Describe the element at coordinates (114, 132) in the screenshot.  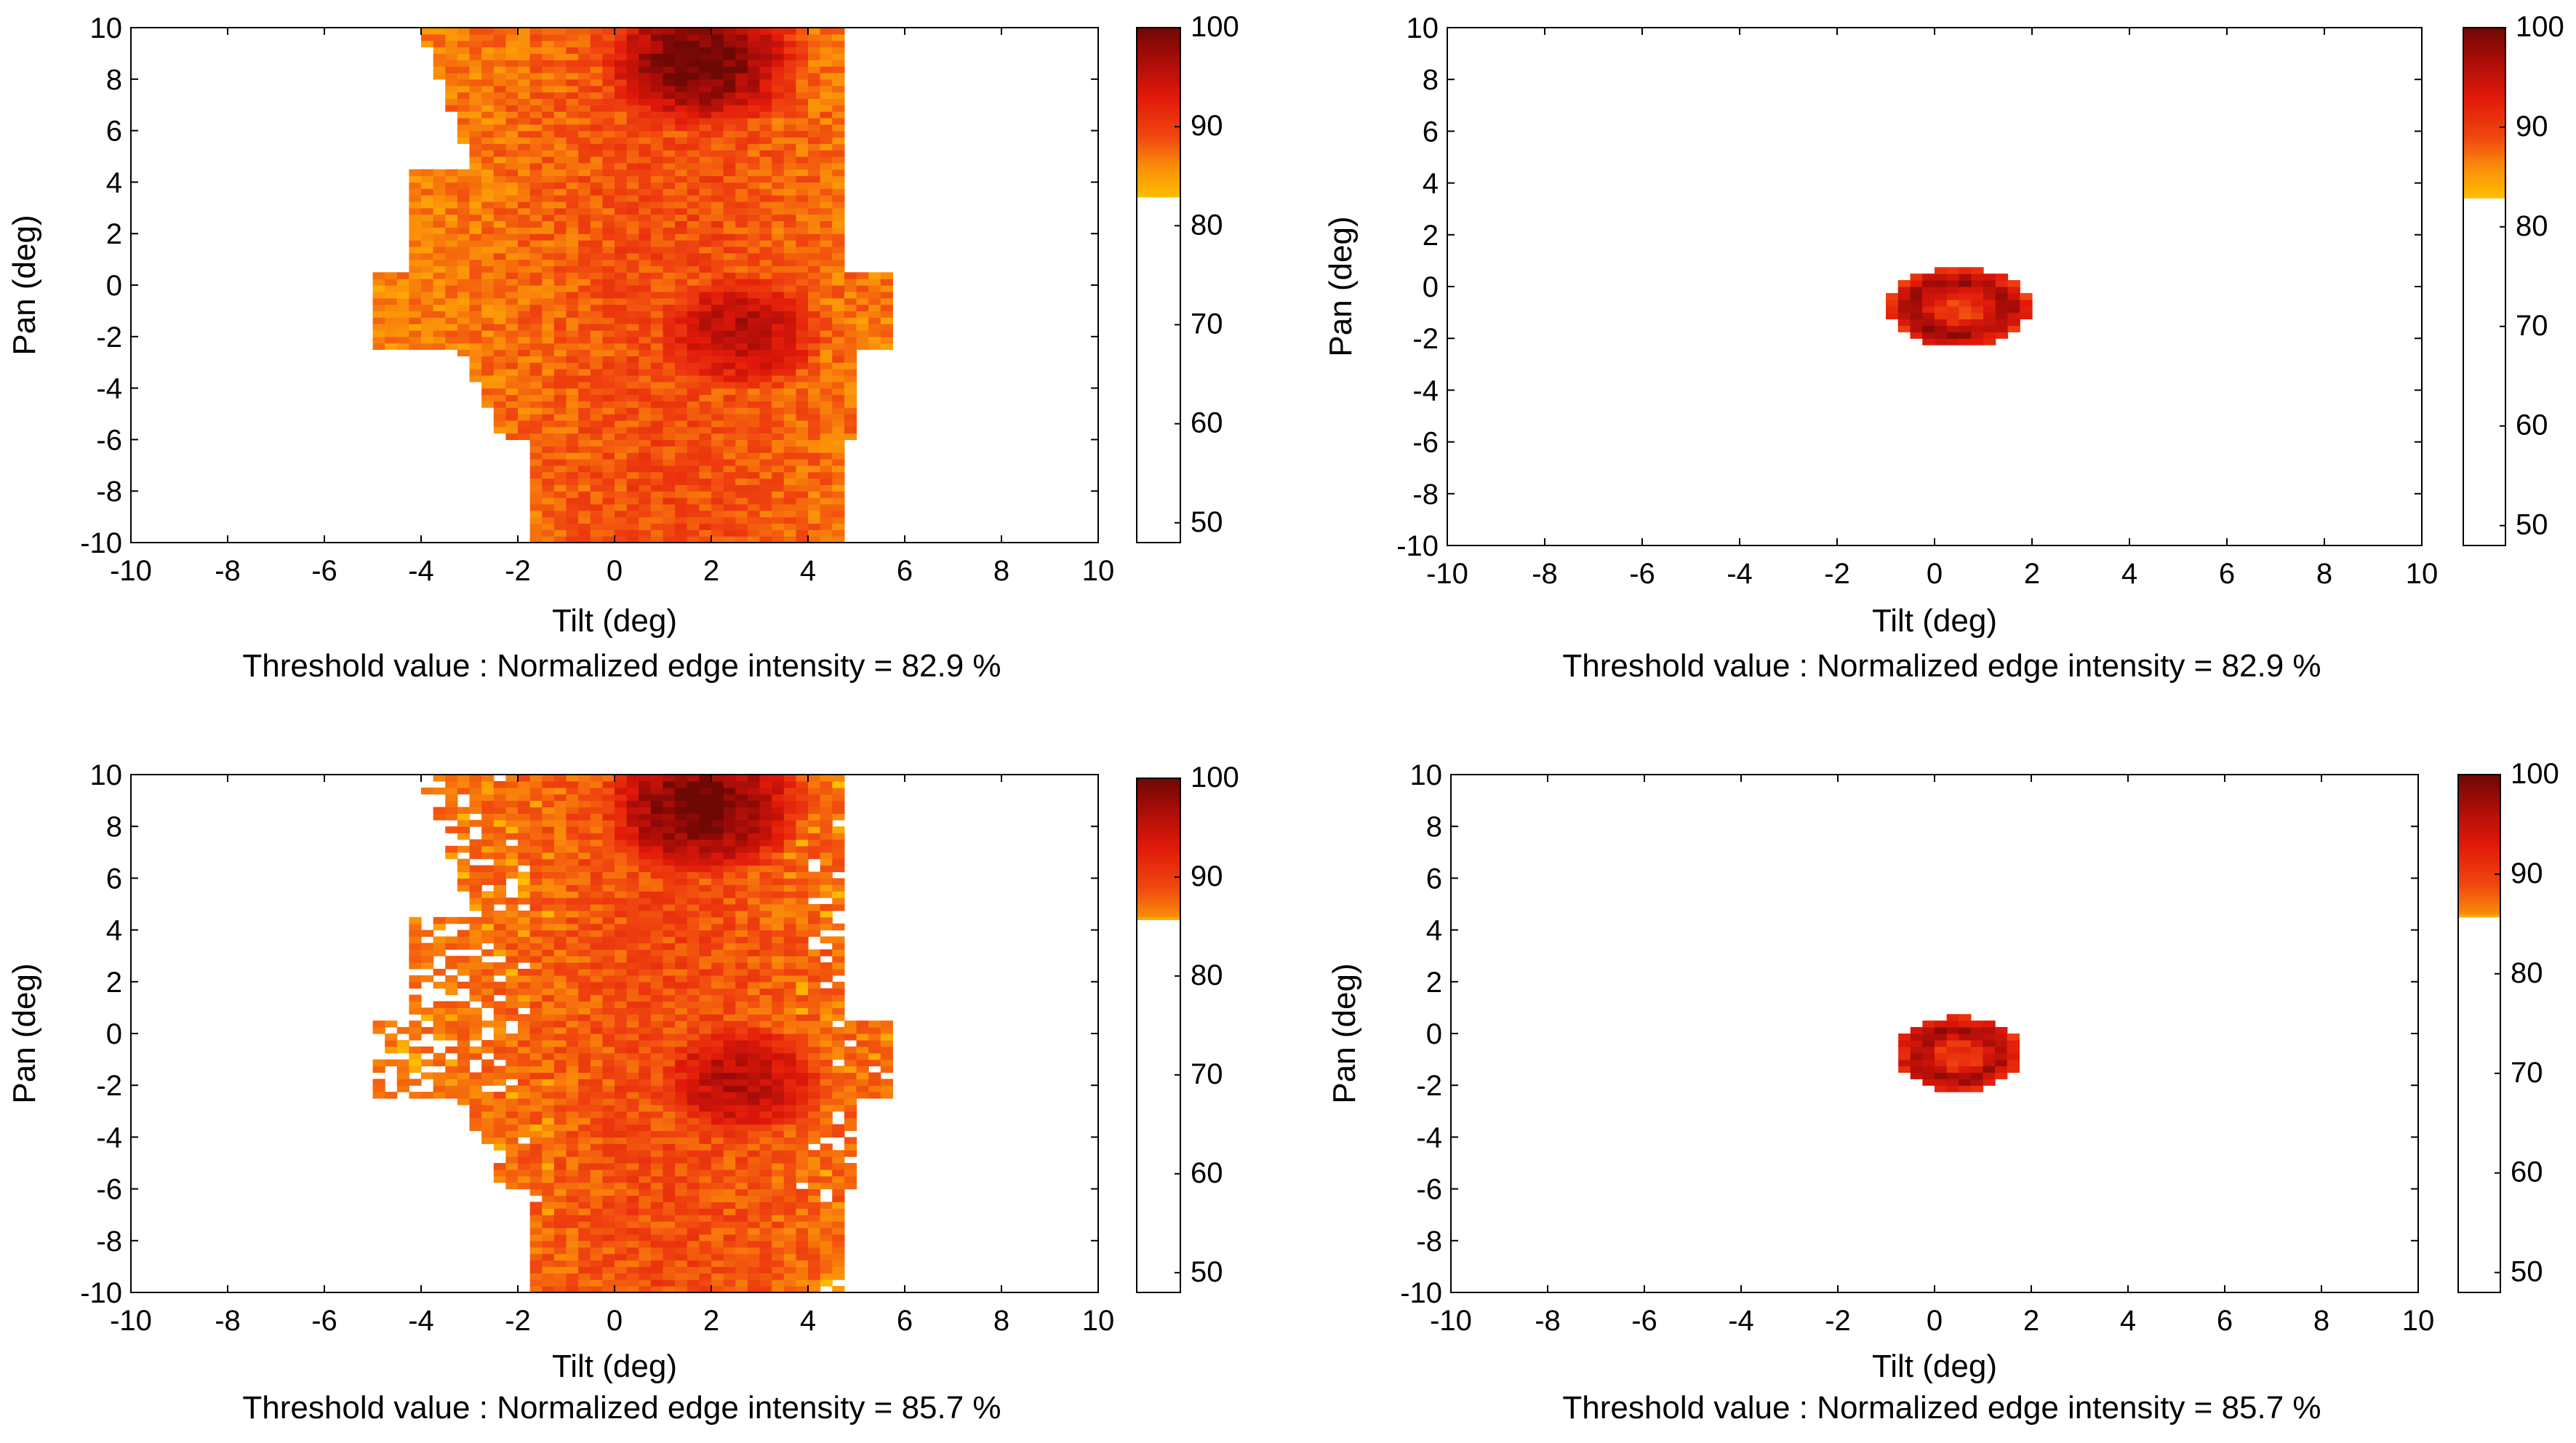
I see `y-tick-label: 6` at that location.